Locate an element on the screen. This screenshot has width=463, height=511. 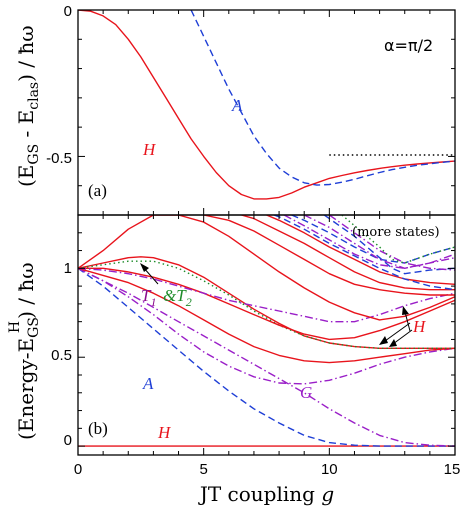
t2-sub: 2 is located at coordinates (189, 302).